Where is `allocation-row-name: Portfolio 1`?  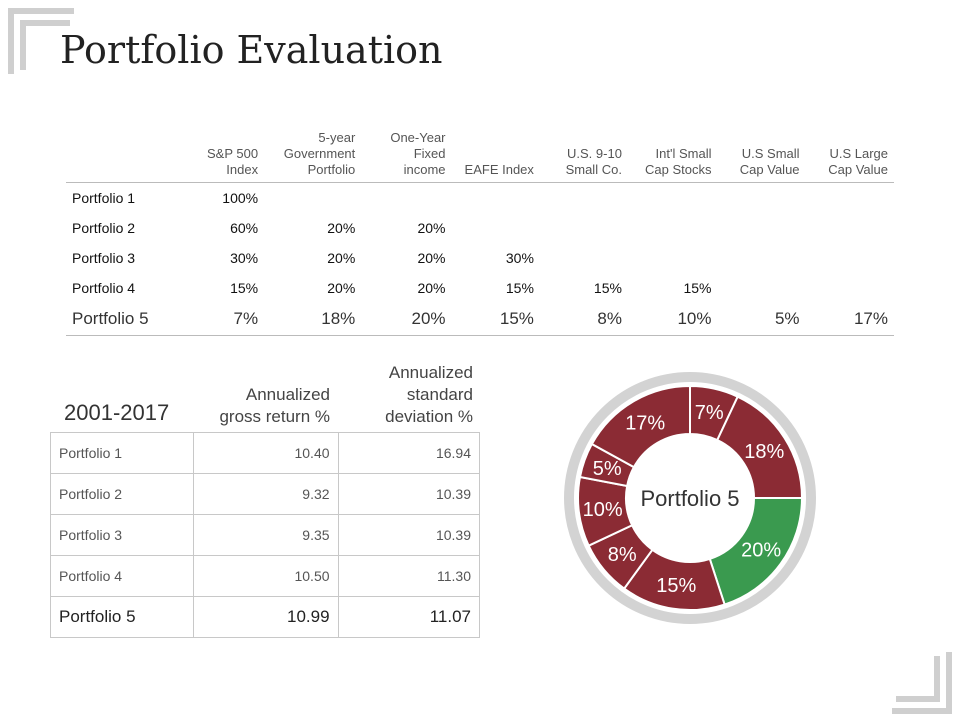
allocation-row-name: Portfolio 1 is located at coordinates (104, 198).